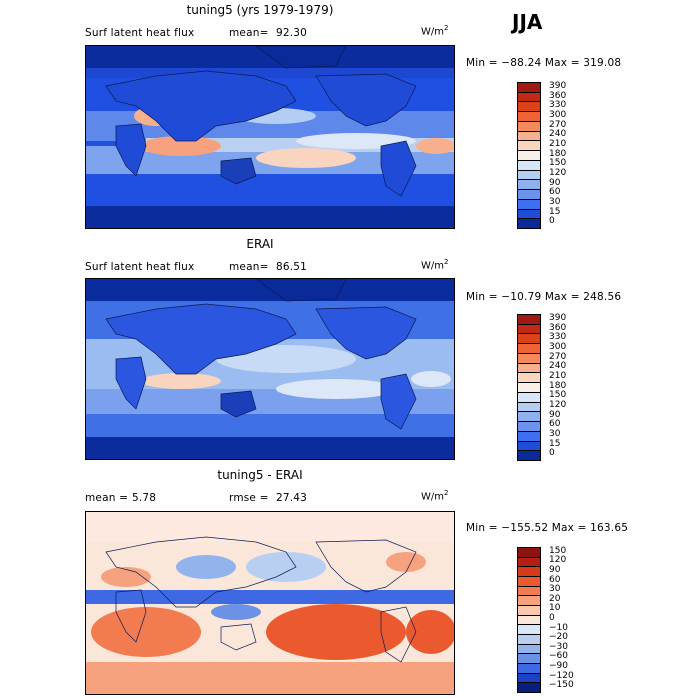 The image size is (700, 700). I want to click on panel-1-mean-label: mean=, so click(249, 33).